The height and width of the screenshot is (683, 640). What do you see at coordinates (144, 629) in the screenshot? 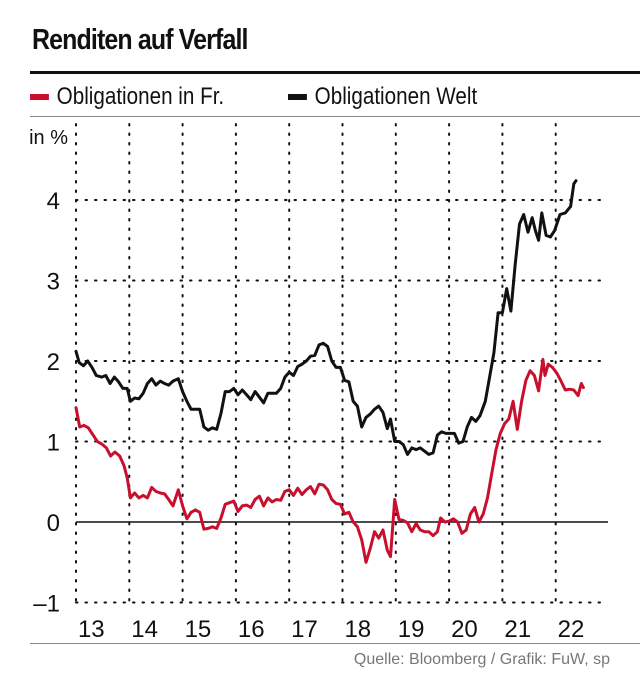
I see `x-tick-label: 14` at bounding box center [144, 629].